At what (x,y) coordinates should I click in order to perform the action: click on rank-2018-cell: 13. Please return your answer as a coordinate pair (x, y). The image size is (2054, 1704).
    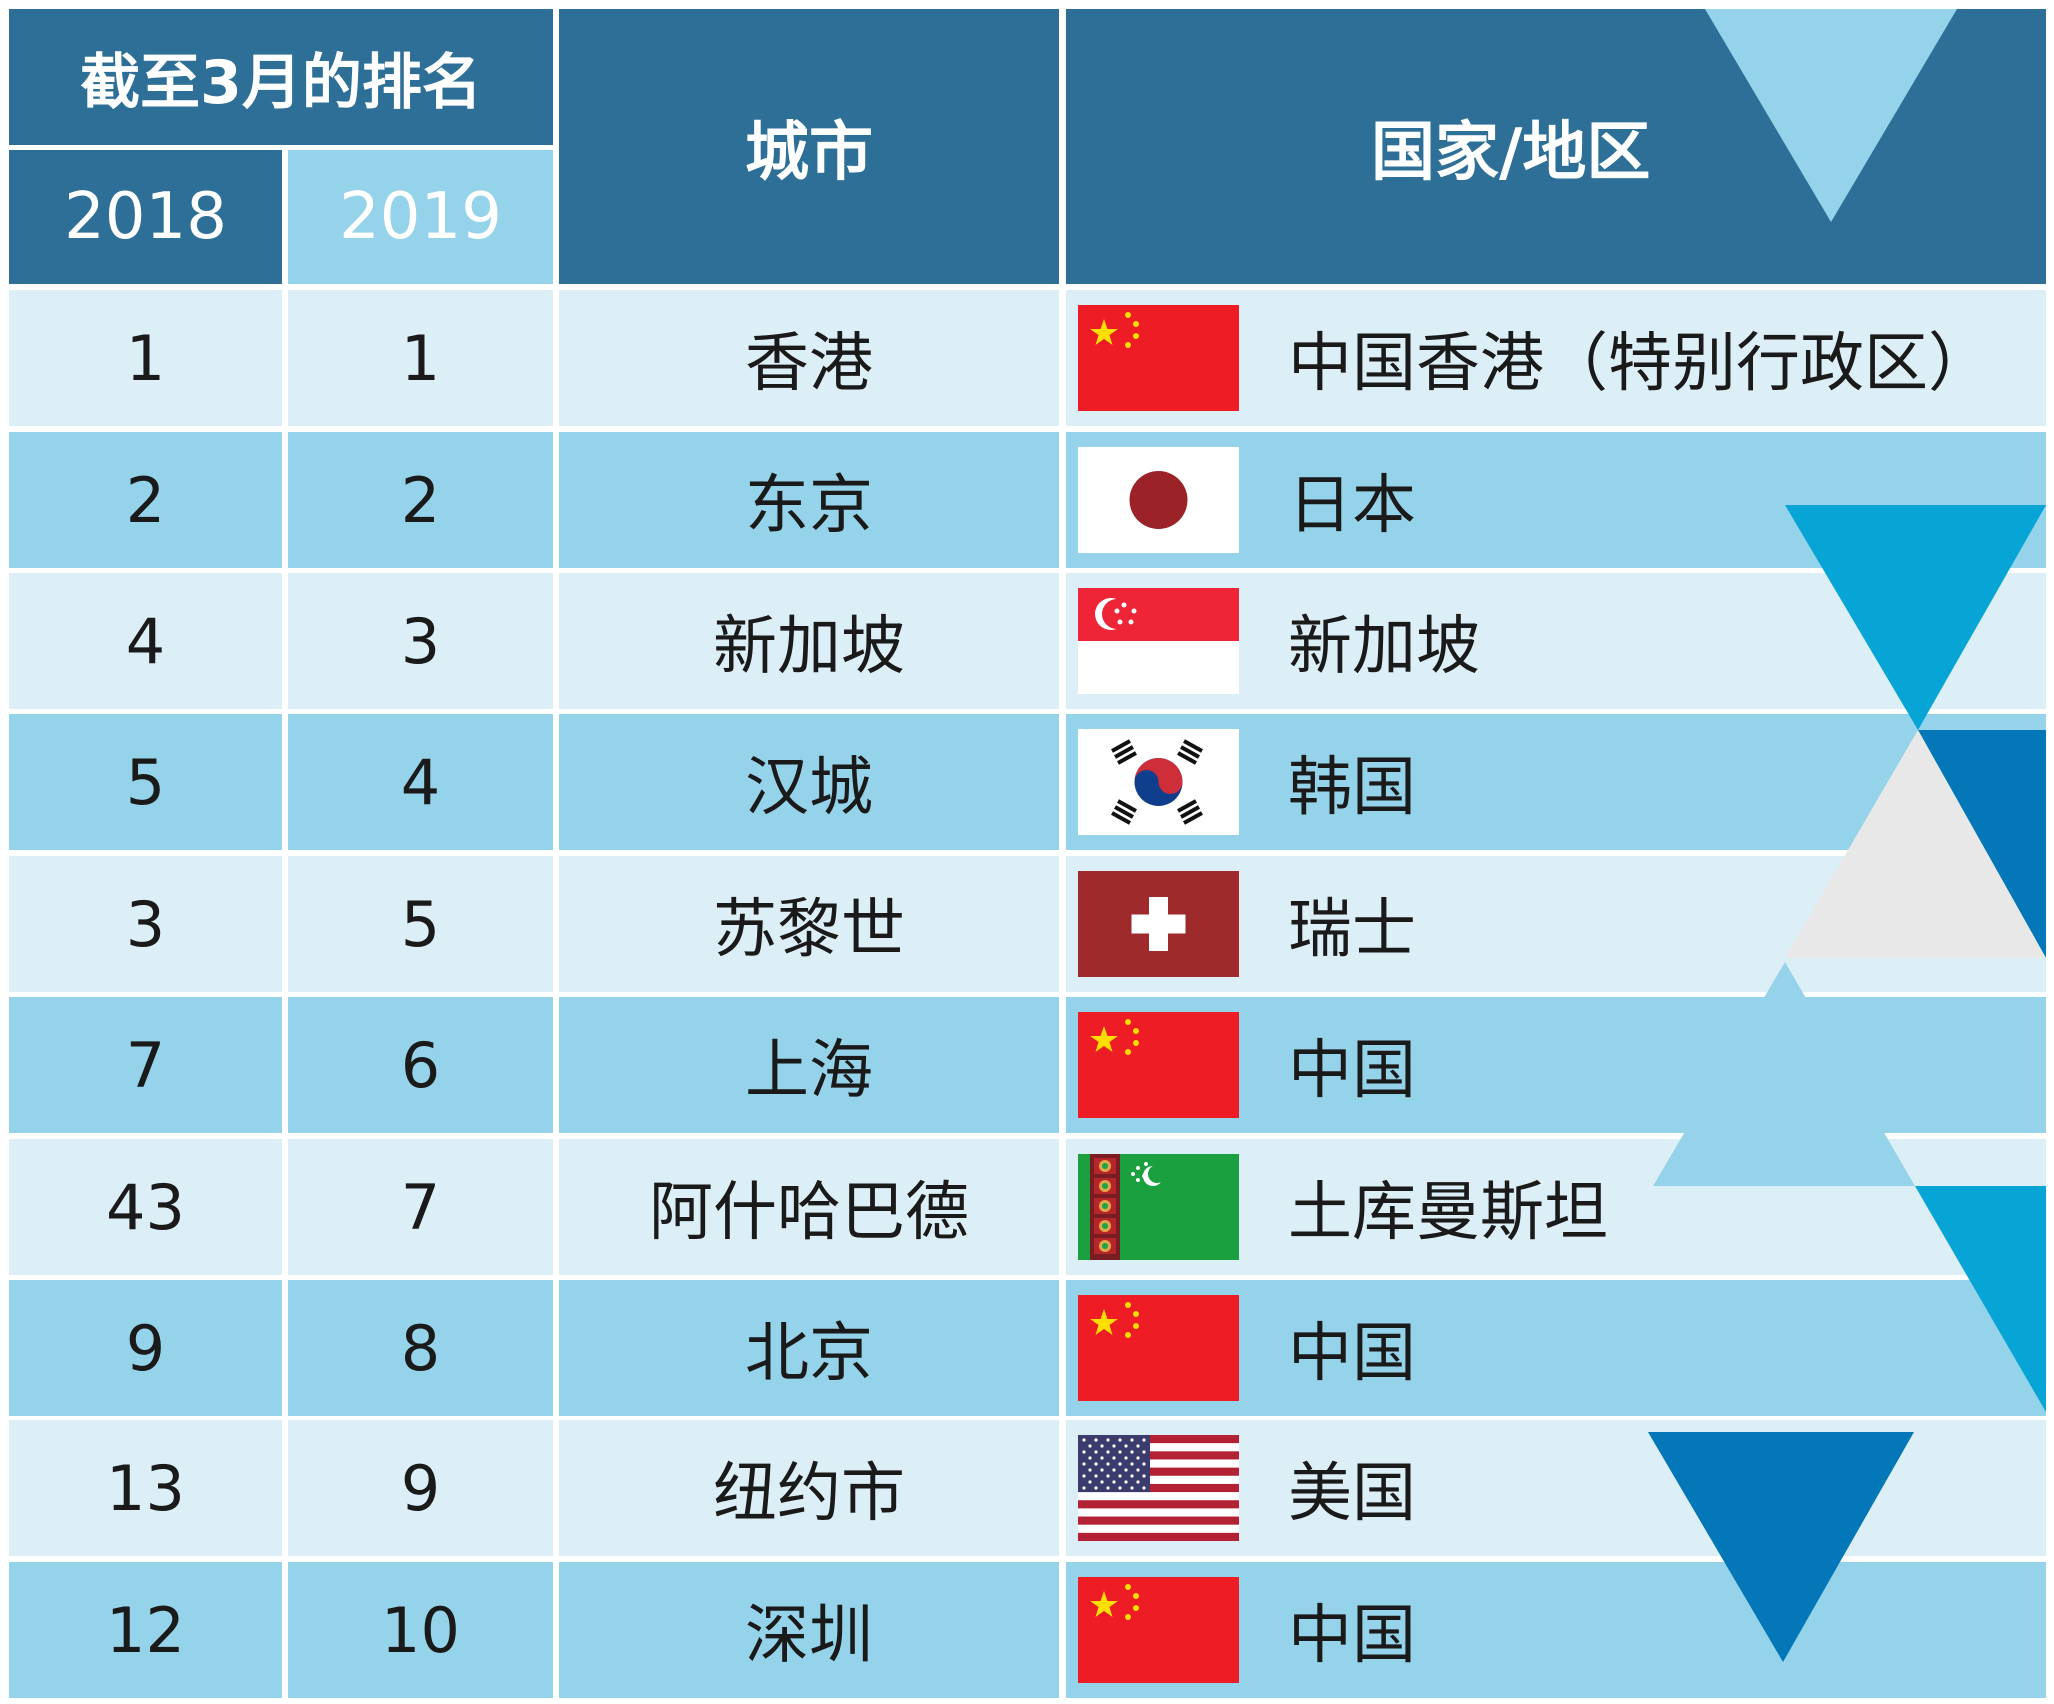
    Looking at the image, I should click on (145, 1488).